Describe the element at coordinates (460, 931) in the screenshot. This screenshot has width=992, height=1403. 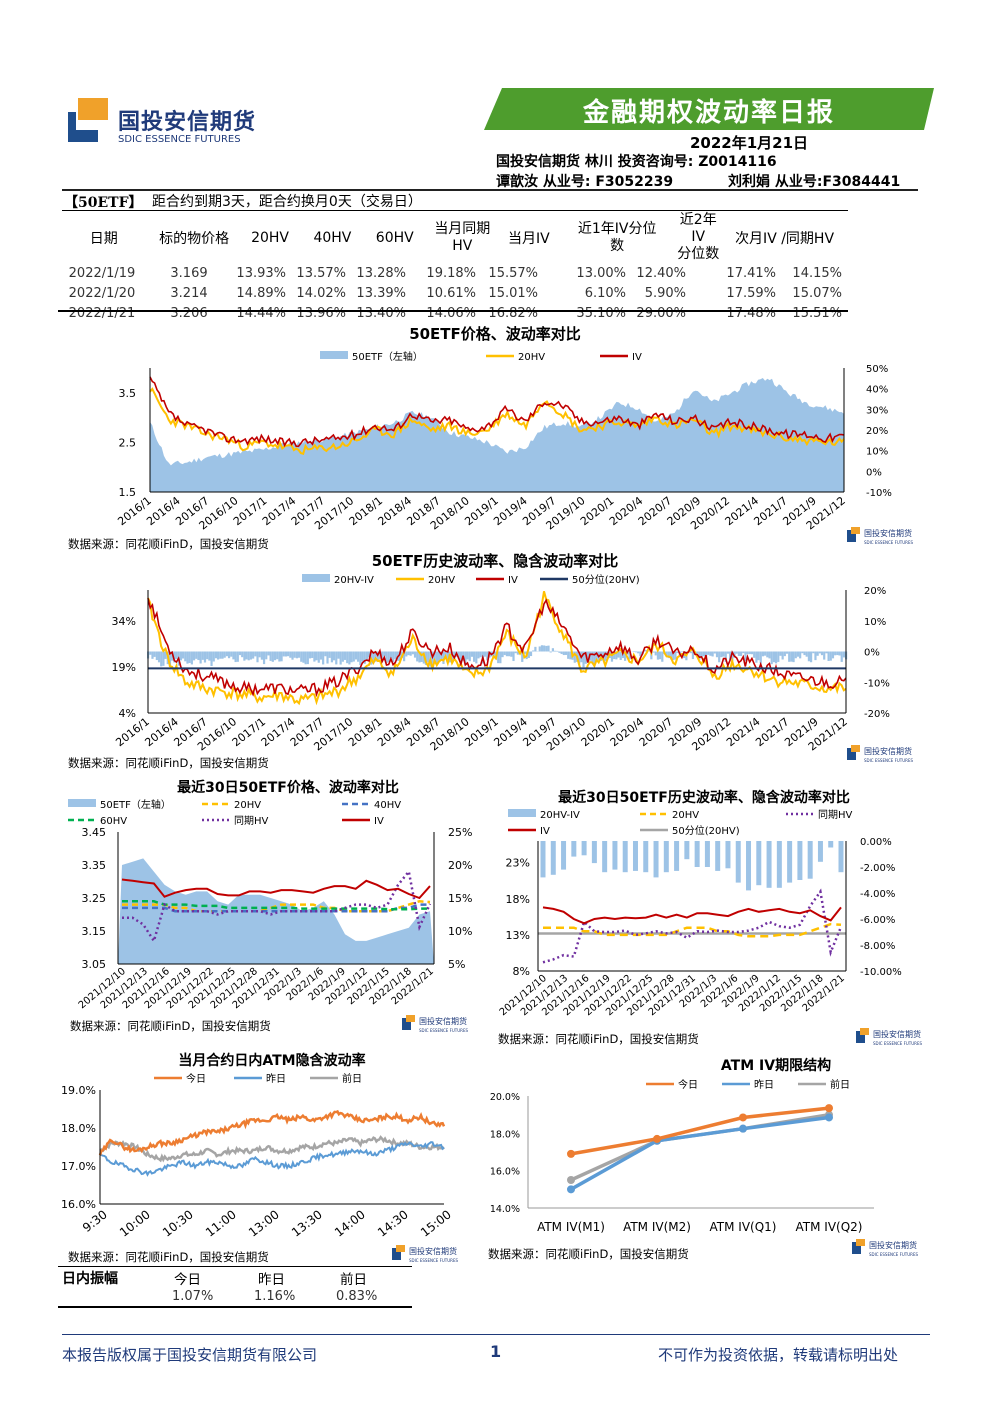
I see `y-right-tick: 10%` at that location.